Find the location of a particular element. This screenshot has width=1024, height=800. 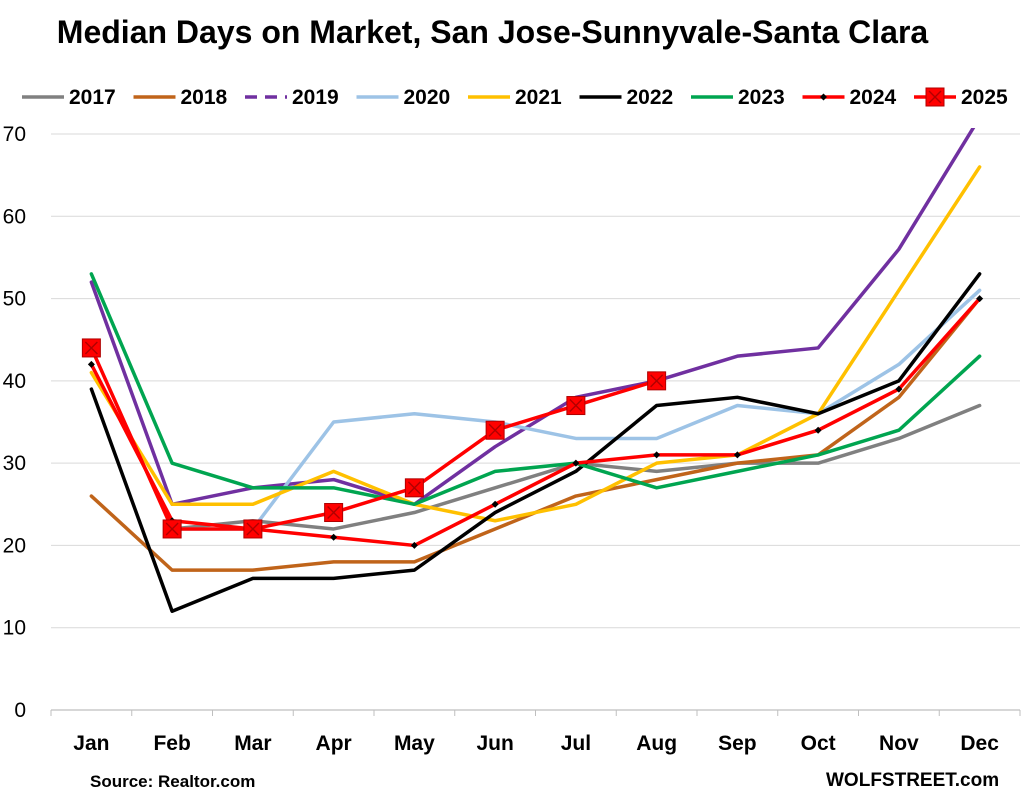

series-2025-line is located at coordinates (374, 438).